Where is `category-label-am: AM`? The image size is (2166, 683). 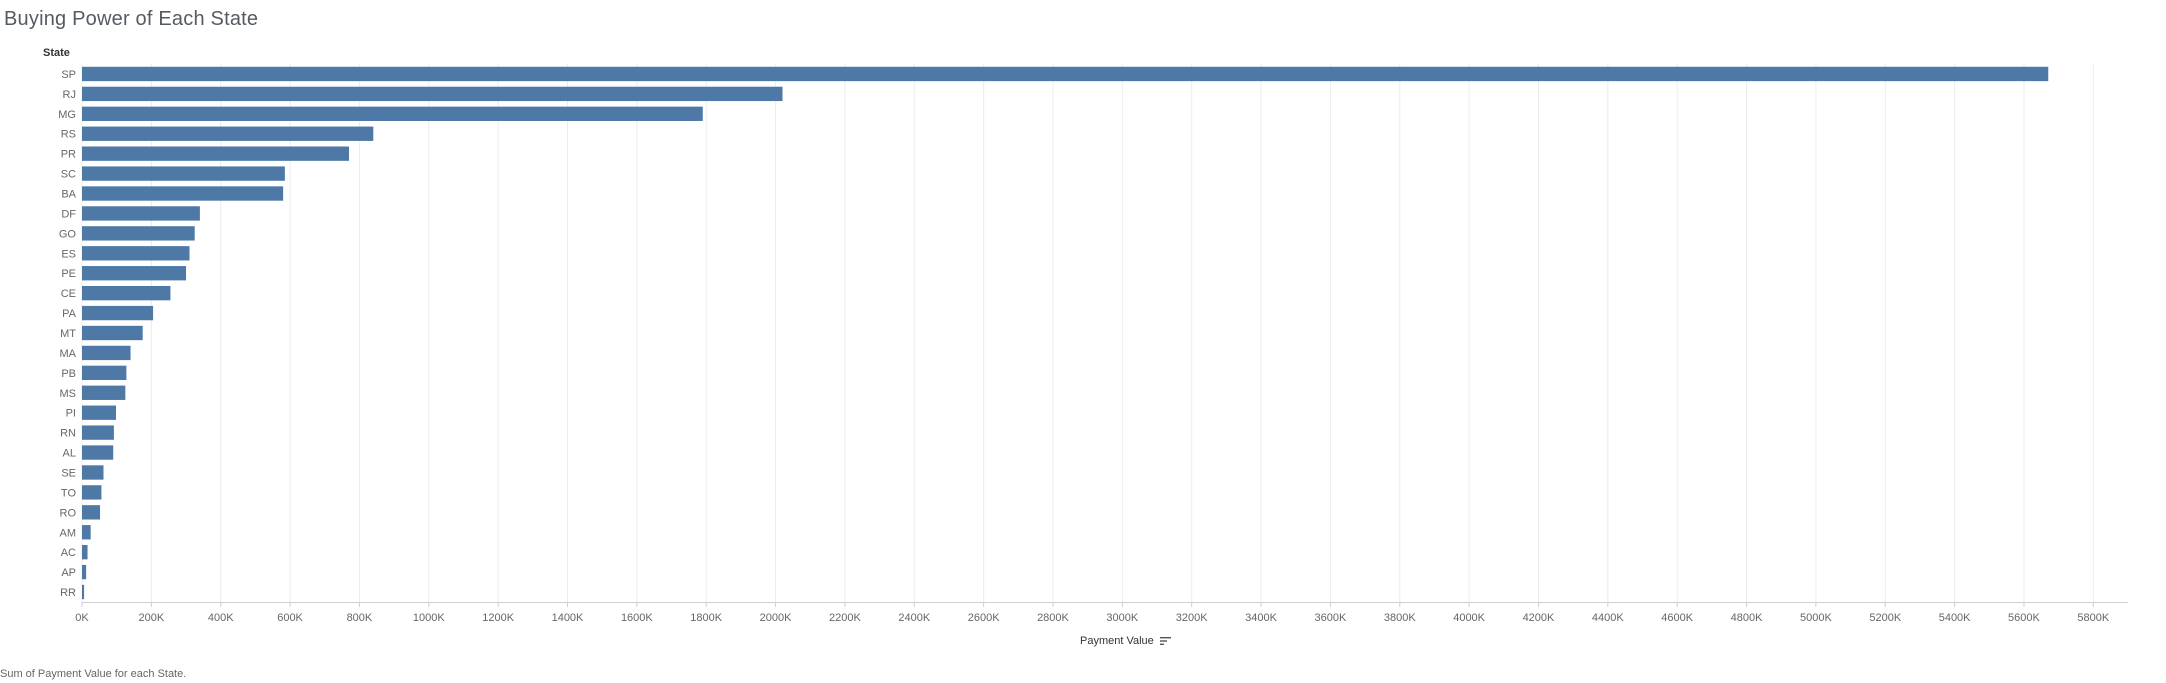 category-label-am: AM is located at coordinates (68, 533).